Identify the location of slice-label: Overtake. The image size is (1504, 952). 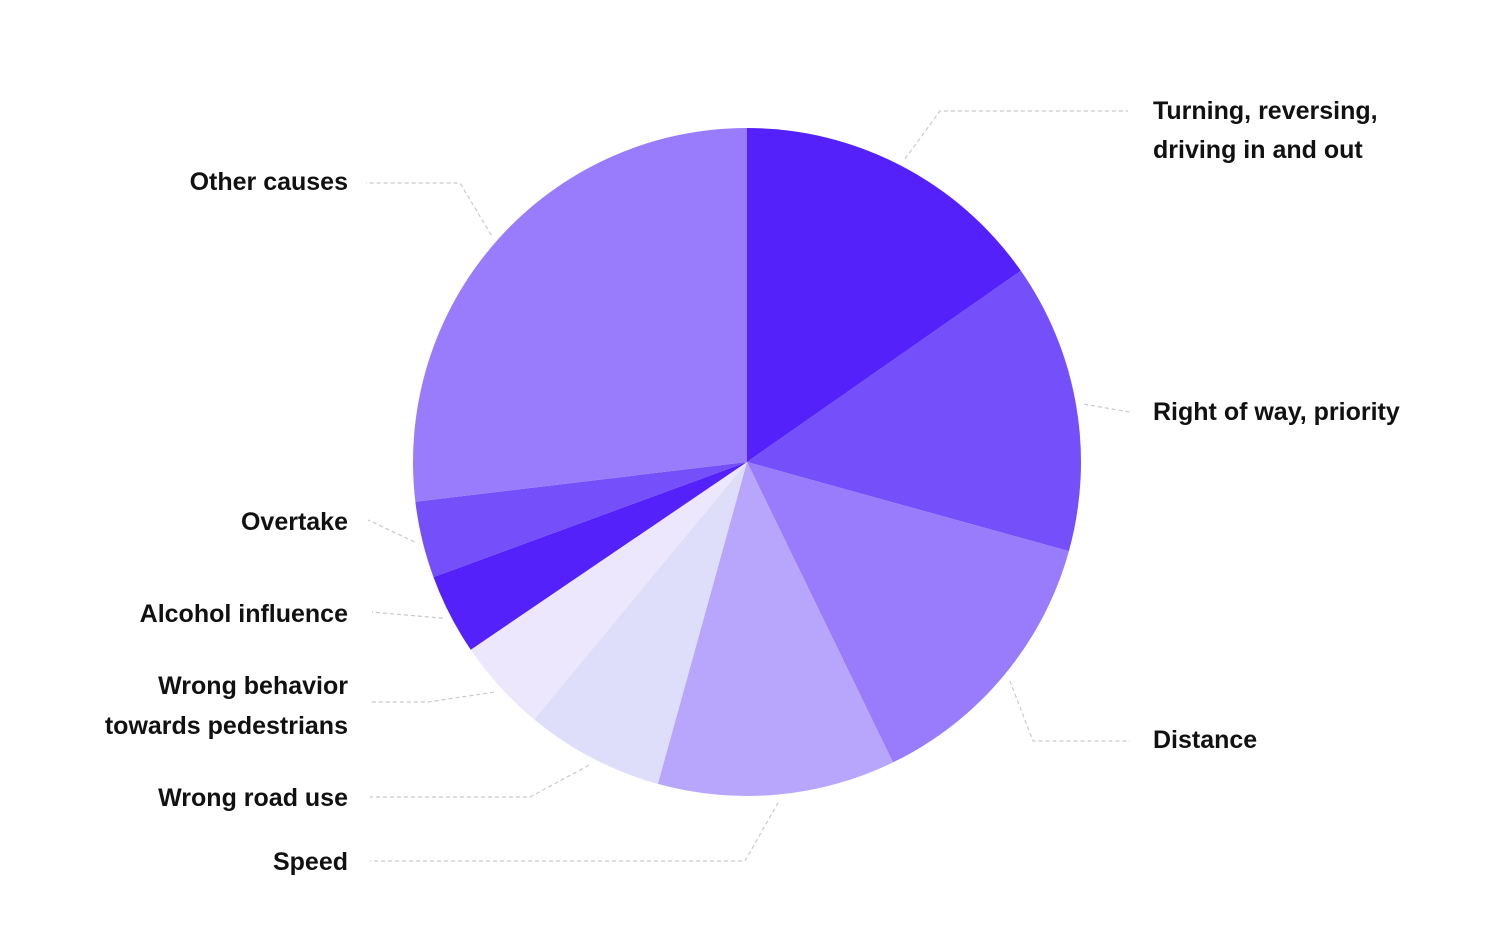
(294, 522).